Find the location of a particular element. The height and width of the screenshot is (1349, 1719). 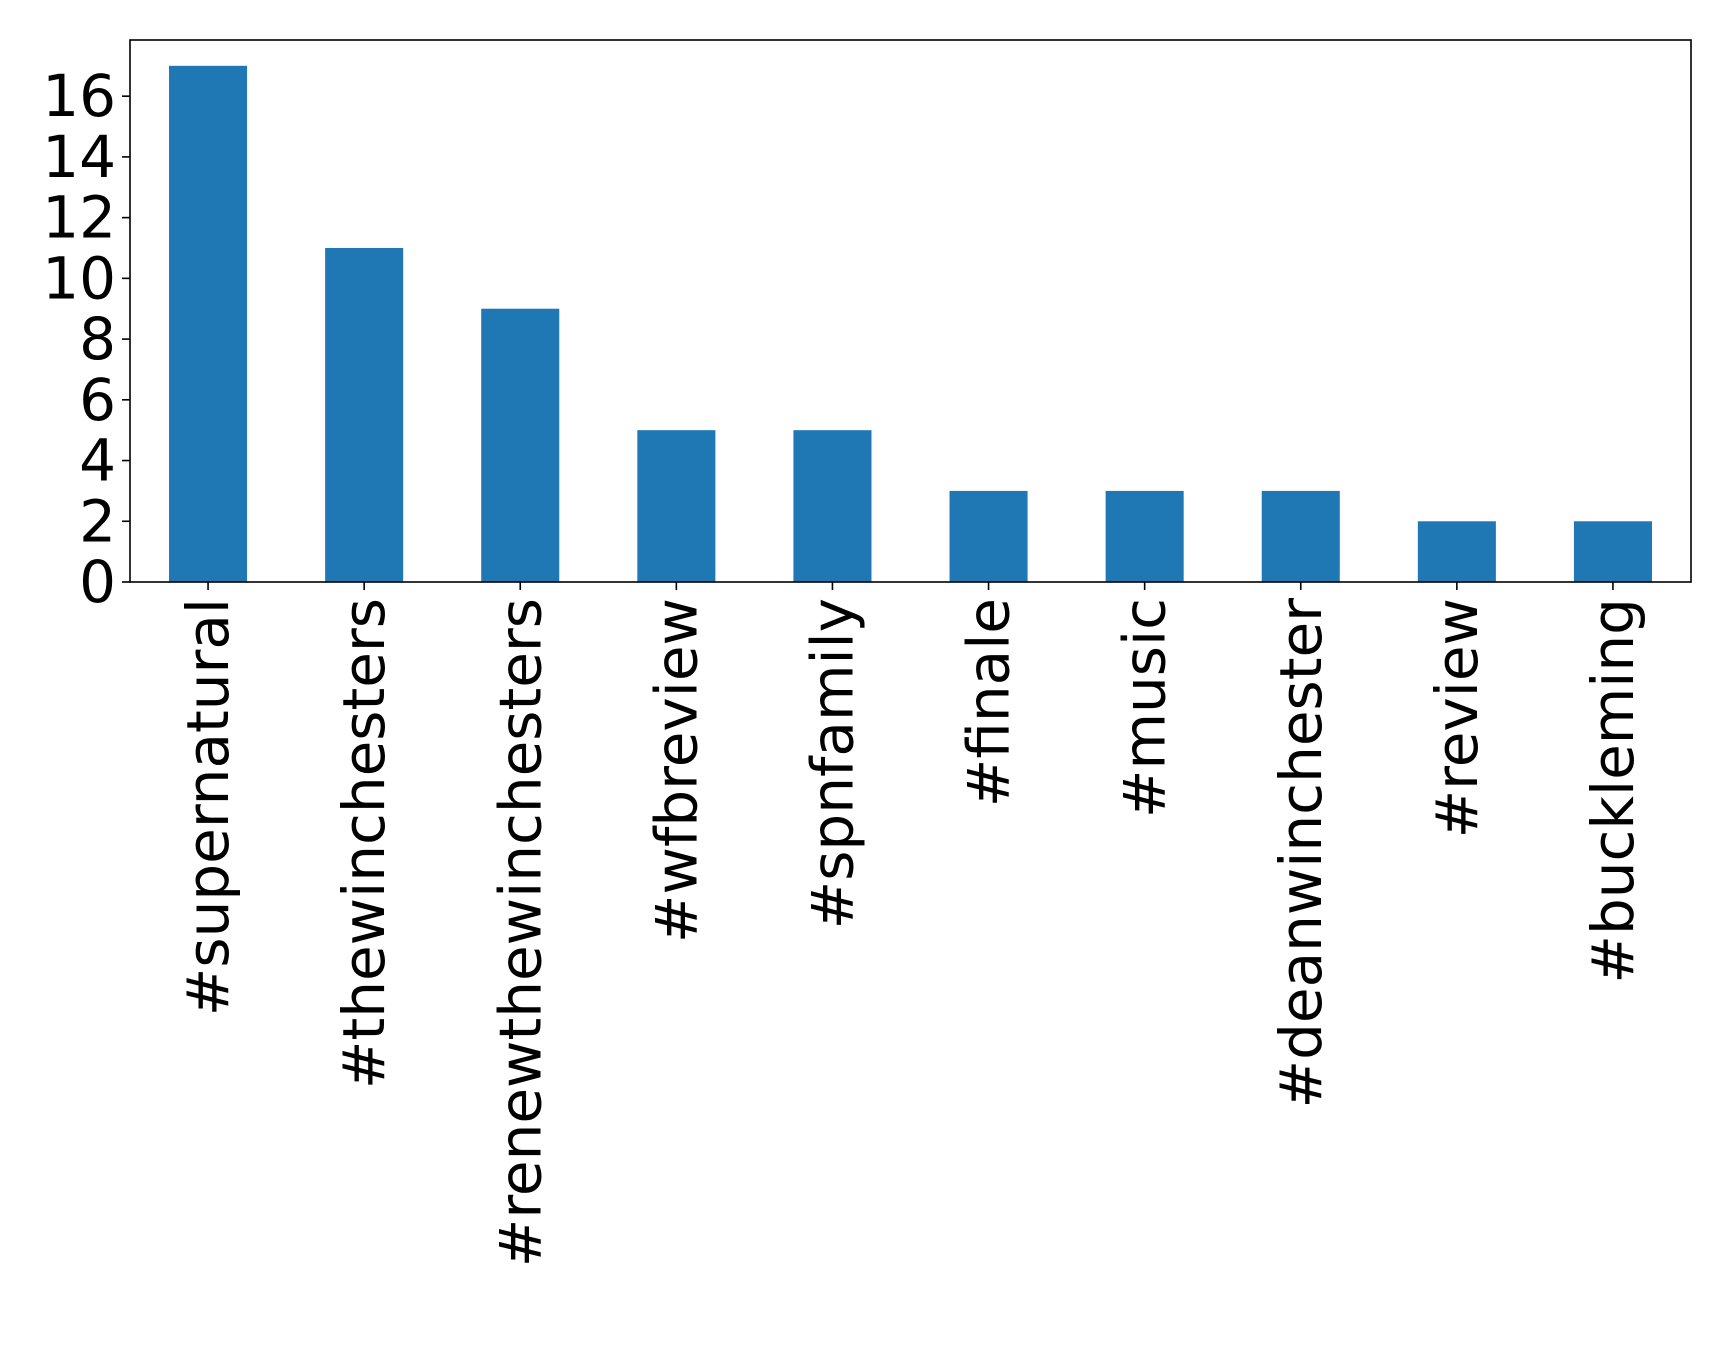

y-tick-label: 2 is located at coordinates (97, 521).